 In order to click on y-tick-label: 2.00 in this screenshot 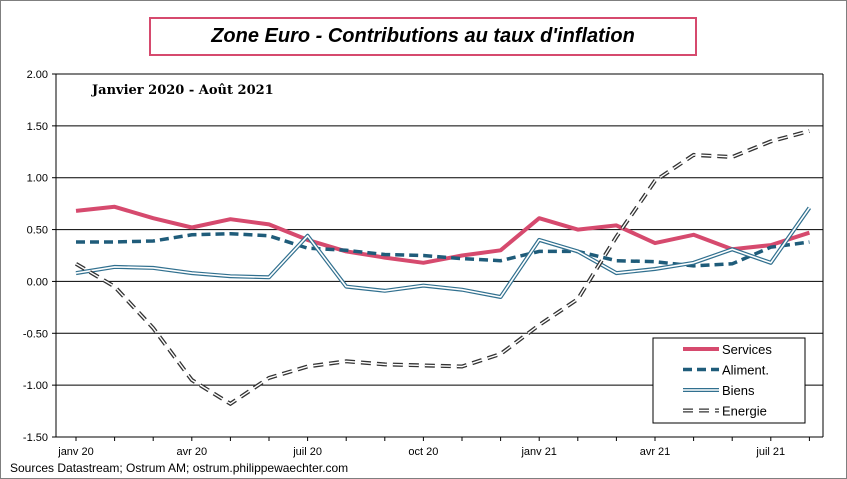, I will do `click(37, 75)`.